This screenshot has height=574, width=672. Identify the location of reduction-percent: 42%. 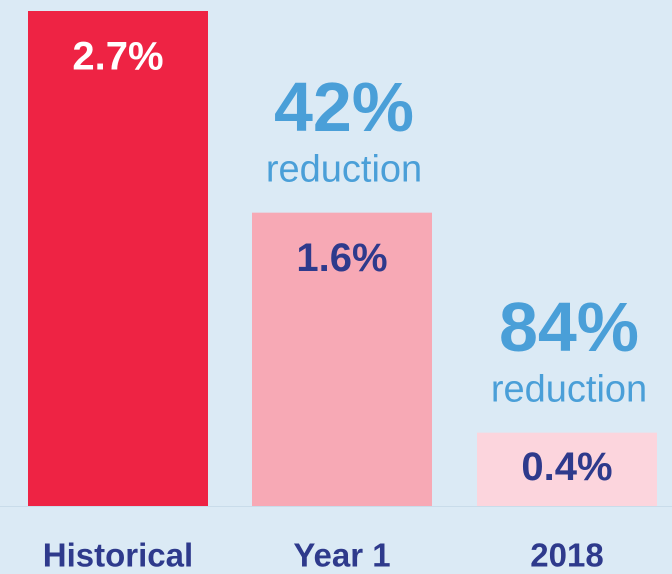
(344, 107).